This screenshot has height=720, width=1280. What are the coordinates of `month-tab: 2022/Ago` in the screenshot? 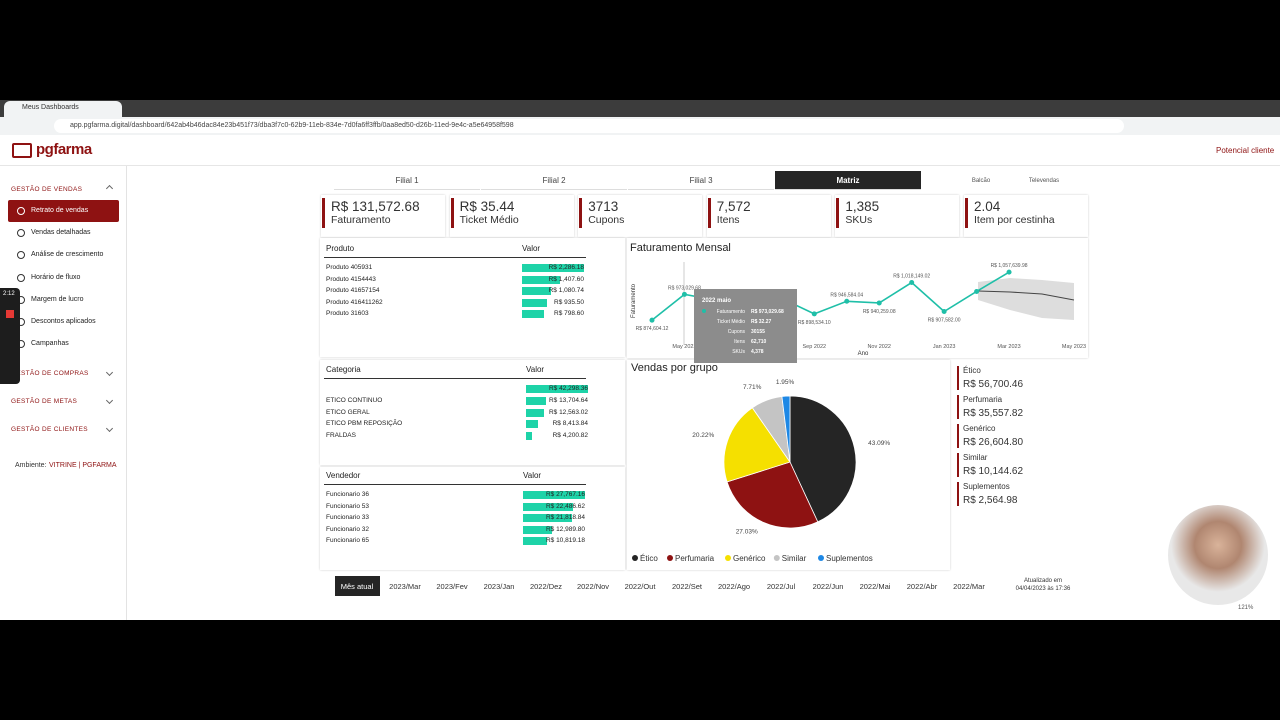 It's located at (734, 586).